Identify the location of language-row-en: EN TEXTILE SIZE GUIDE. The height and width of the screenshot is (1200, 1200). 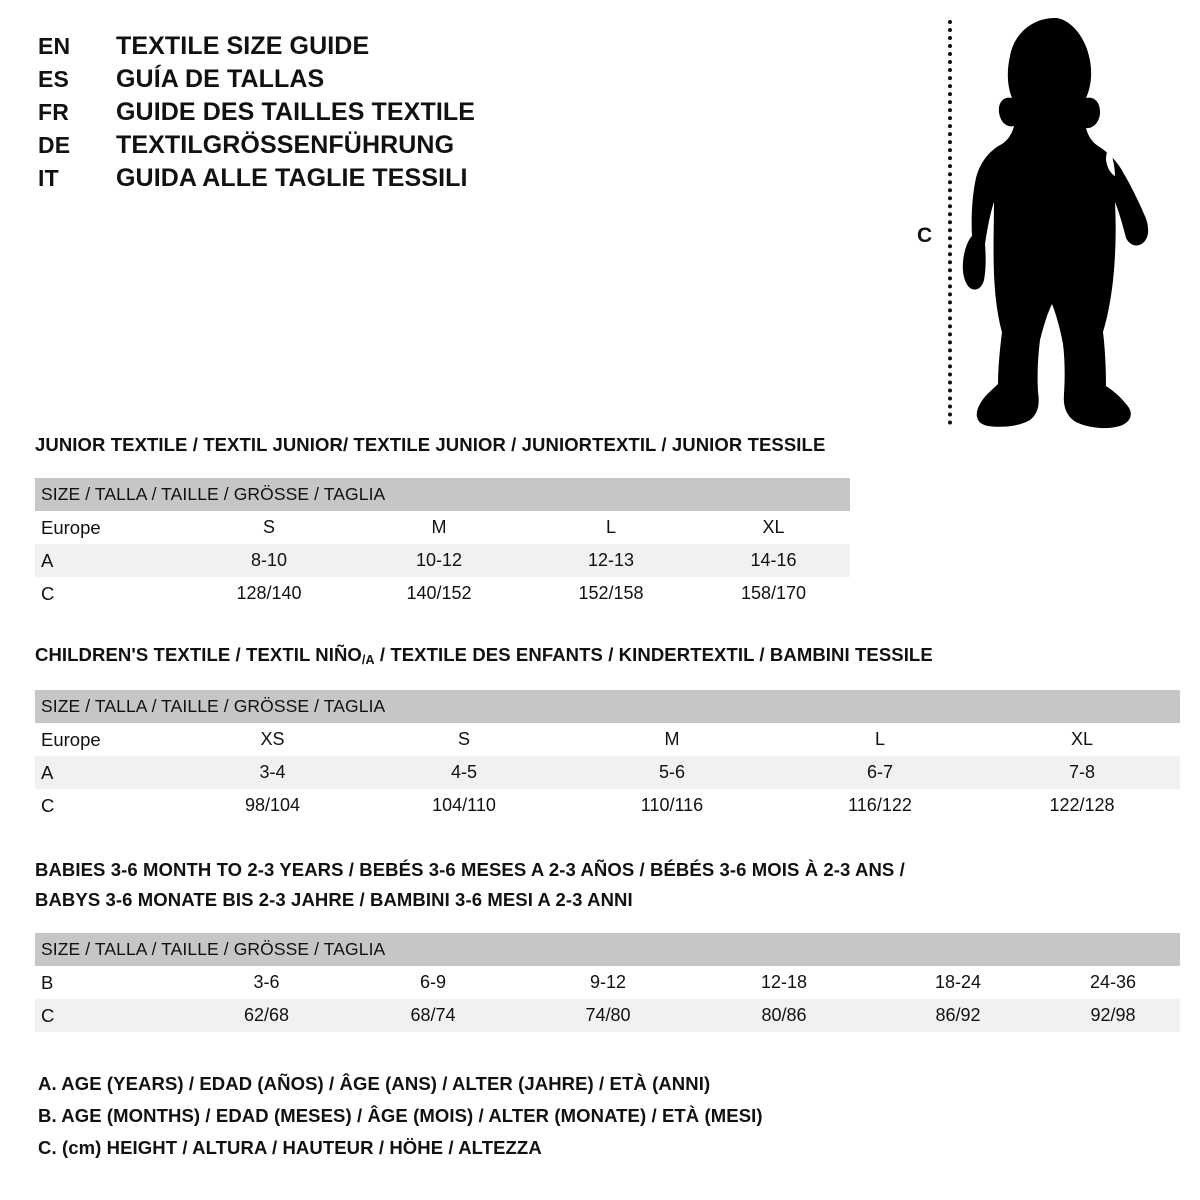
(348, 48).